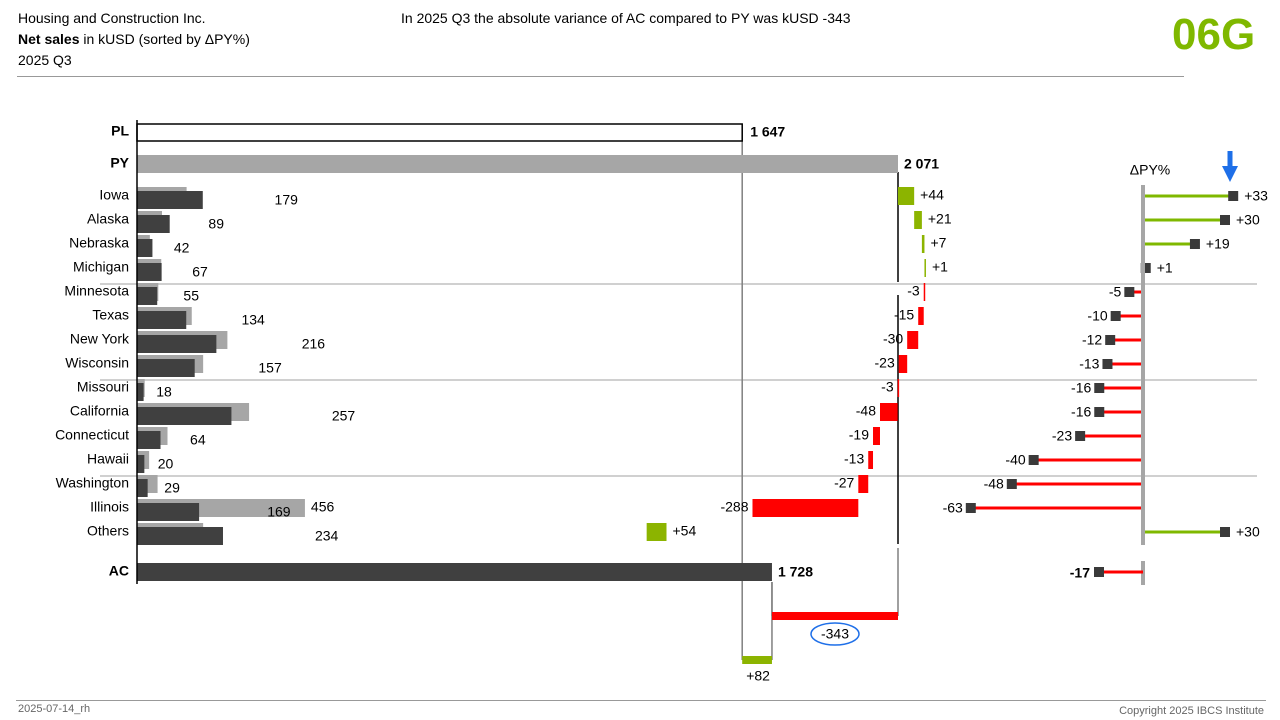 This screenshot has height=720, width=1280. Describe the element at coordinates (938, 243) in the screenshot. I see `delta-py-label: +7` at that location.